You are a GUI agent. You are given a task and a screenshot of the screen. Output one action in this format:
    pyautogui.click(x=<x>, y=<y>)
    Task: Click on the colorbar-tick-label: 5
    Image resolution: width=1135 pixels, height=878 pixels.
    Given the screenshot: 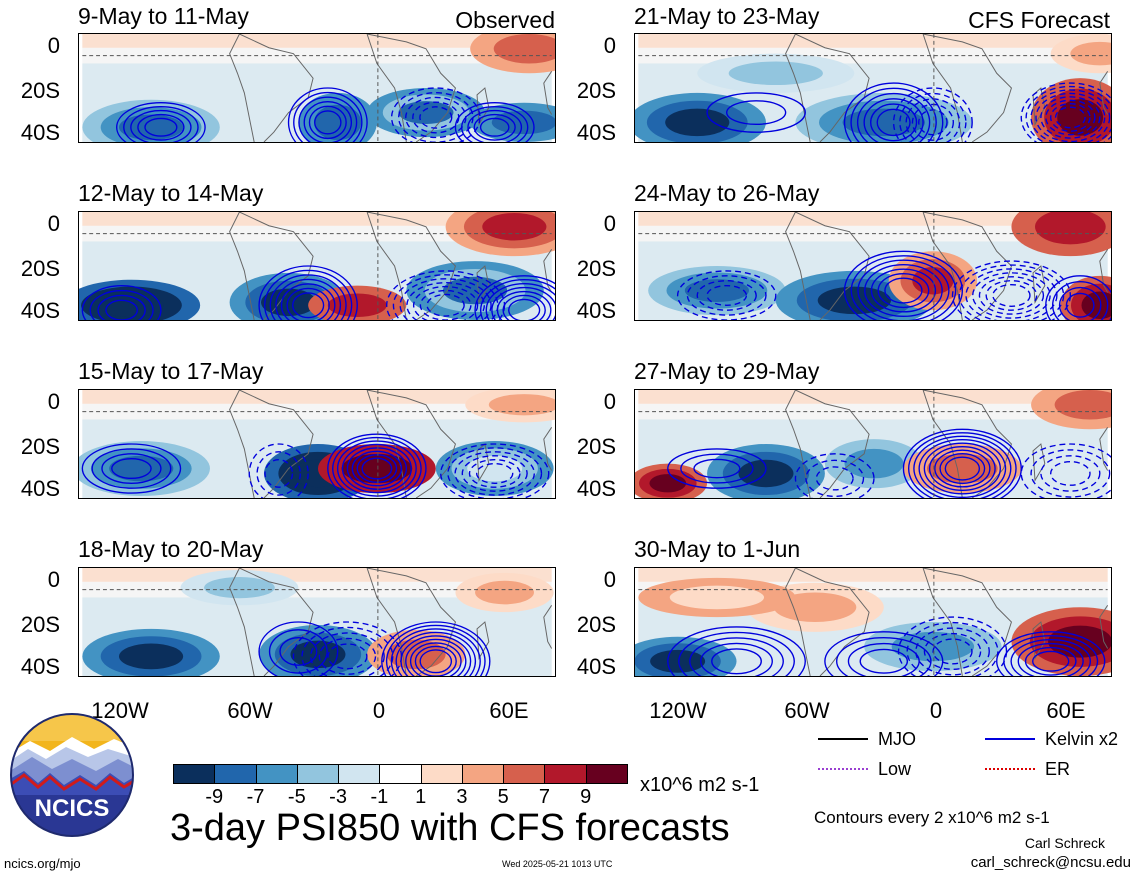 What is the action you would take?
    pyautogui.click(x=503, y=797)
    